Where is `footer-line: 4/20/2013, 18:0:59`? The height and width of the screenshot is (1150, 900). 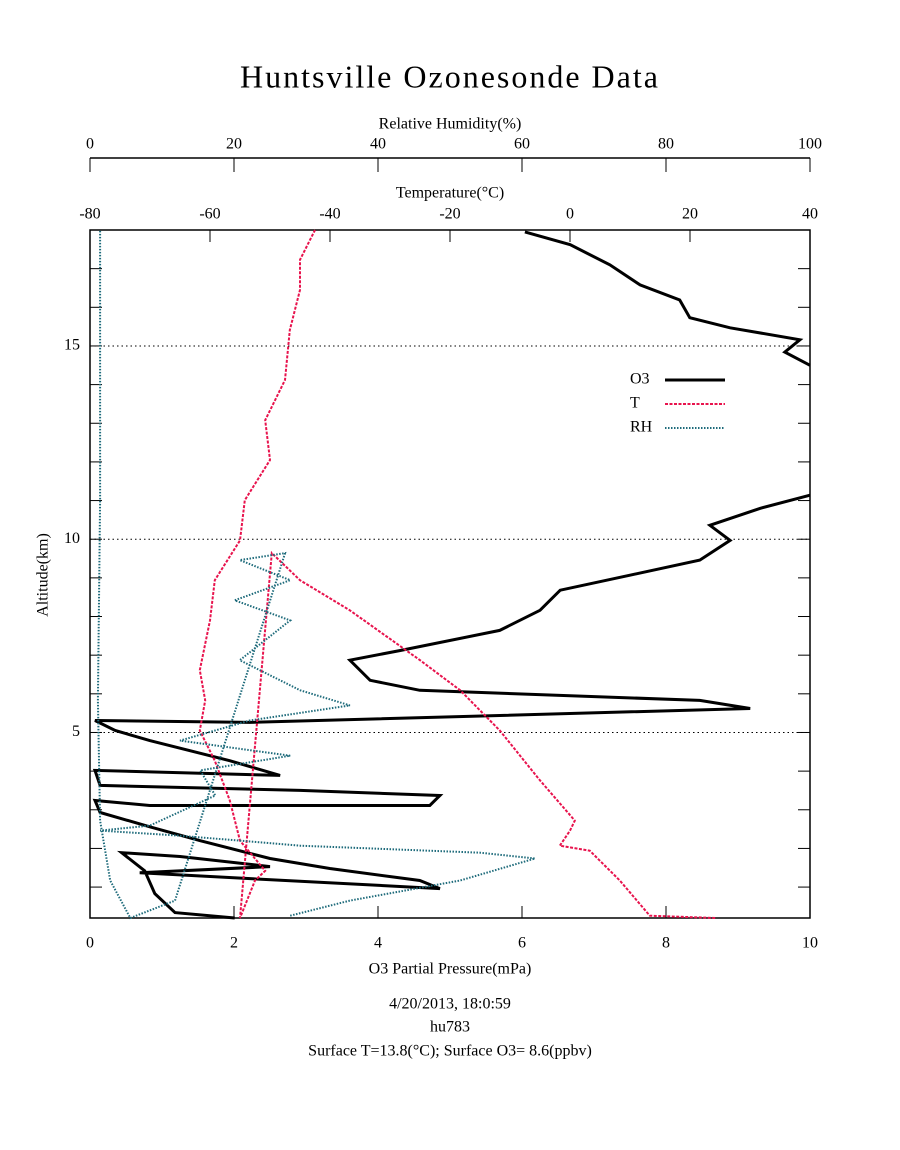 footer-line: 4/20/2013, 18:0:59 is located at coordinates (450, 1004).